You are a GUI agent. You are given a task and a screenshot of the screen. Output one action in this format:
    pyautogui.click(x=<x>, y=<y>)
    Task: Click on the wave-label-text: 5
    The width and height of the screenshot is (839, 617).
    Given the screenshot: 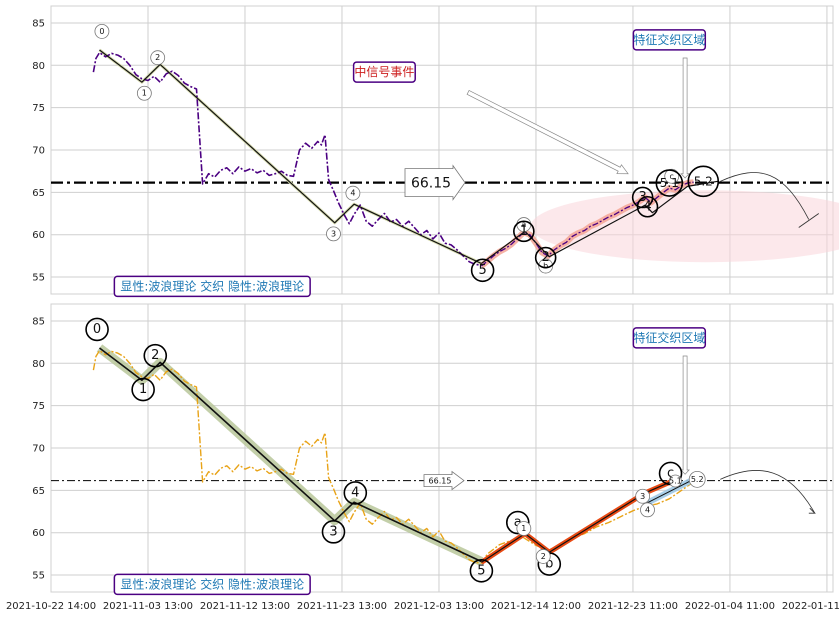 What is the action you would take?
    pyautogui.click(x=481, y=570)
    